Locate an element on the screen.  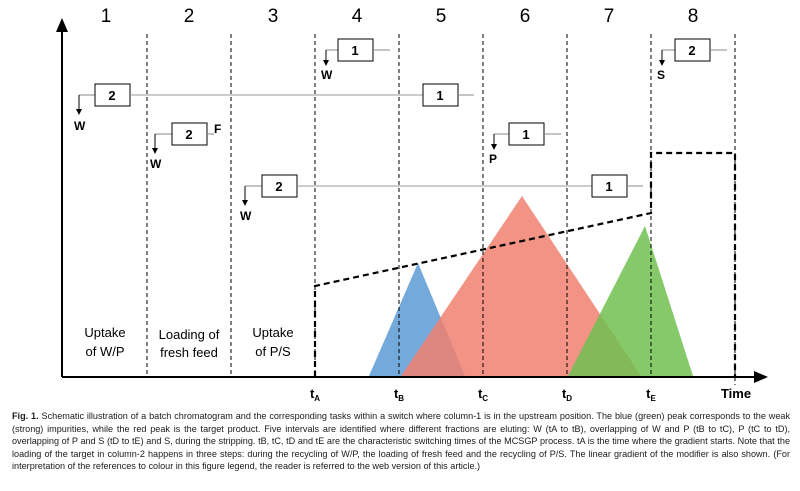
row-w1: W 2 1 is located at coordinates (274, 108).